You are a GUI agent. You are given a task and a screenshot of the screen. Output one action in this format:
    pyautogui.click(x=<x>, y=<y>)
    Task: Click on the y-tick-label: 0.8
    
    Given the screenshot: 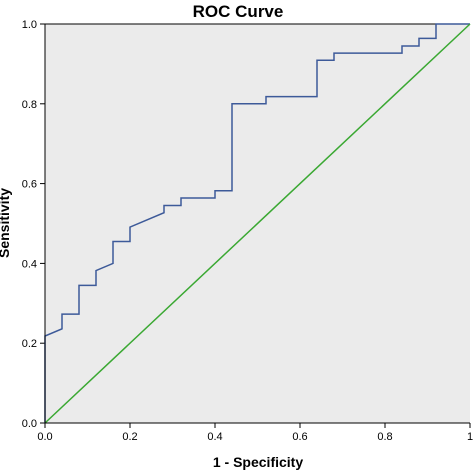 What is the action you would take?
    pyautogui.click(x=29, y=105)
    